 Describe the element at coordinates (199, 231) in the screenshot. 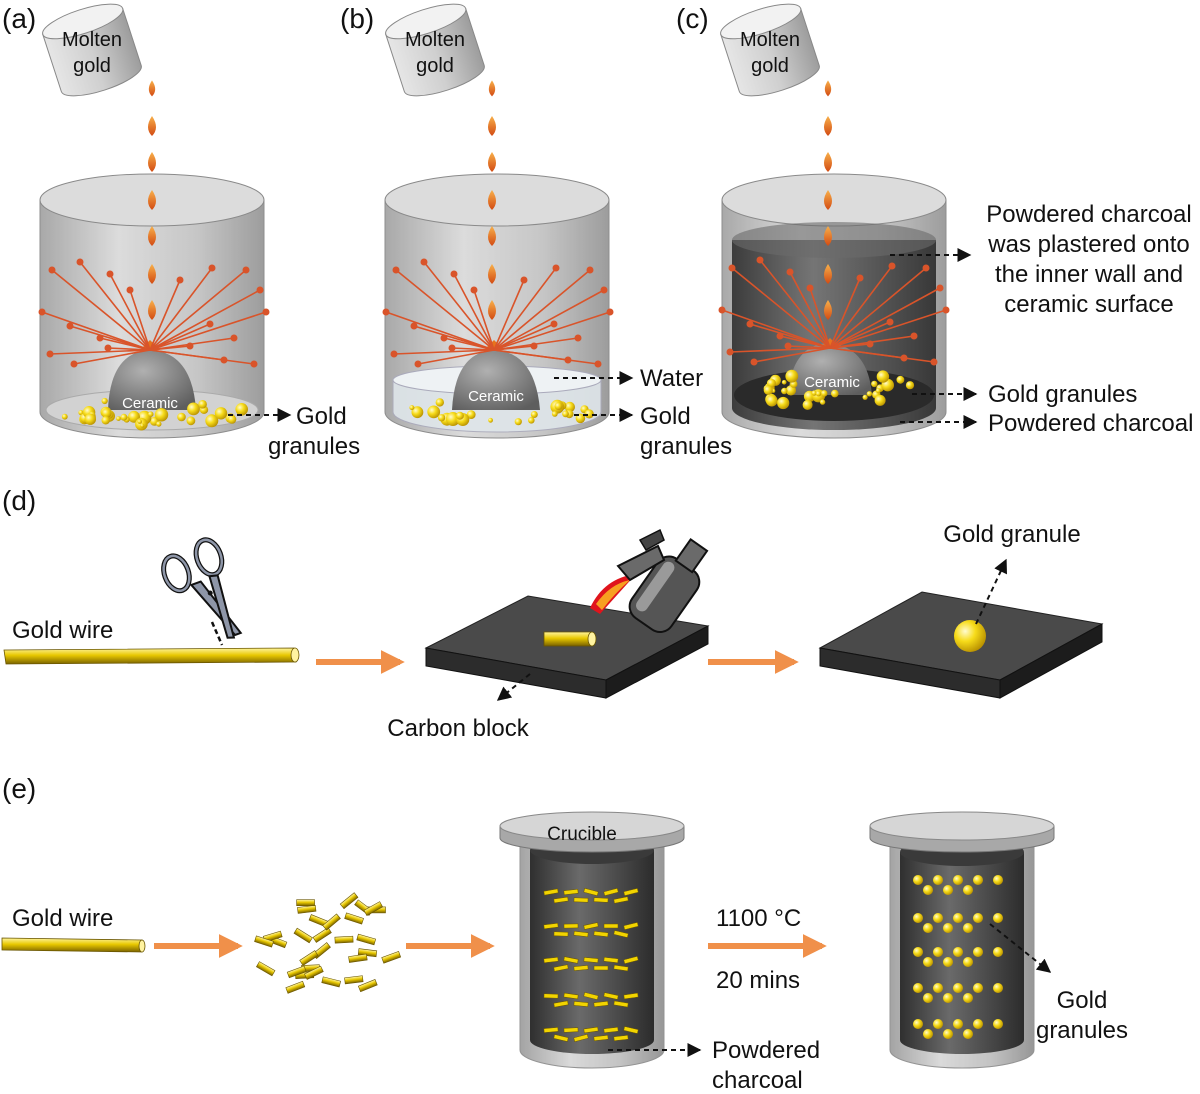

I see `panel-a: Molten gold Ceramic Gold granules` at that location.